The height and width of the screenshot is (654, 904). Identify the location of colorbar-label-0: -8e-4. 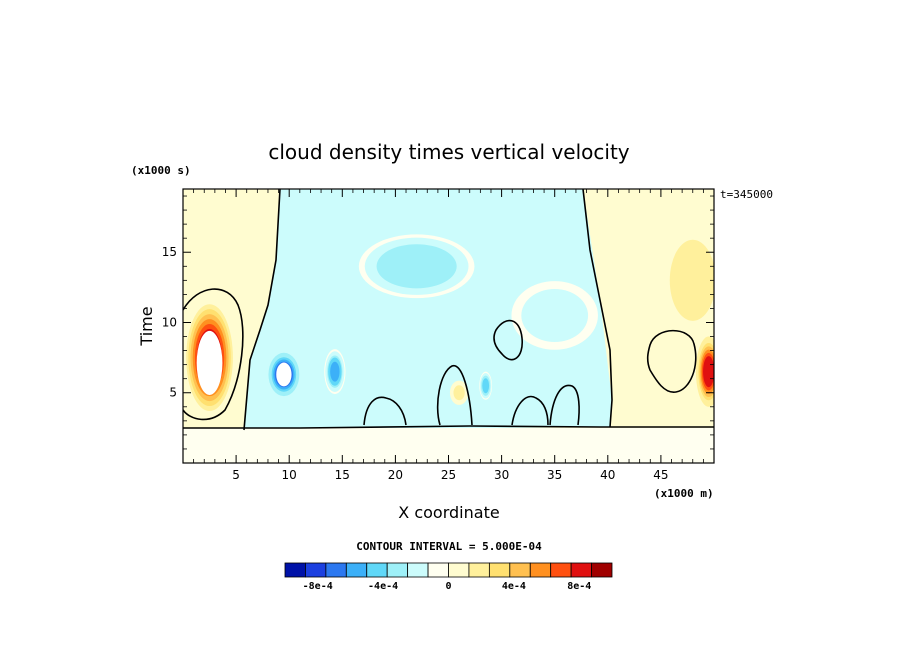
(318, 586).